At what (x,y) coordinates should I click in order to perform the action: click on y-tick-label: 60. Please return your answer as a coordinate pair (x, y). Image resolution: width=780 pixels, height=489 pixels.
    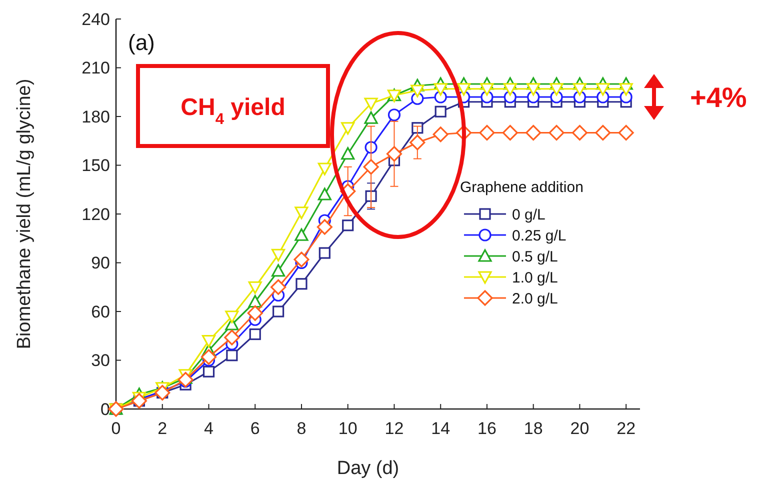
    Looking at the image, I should click on (100, 312).